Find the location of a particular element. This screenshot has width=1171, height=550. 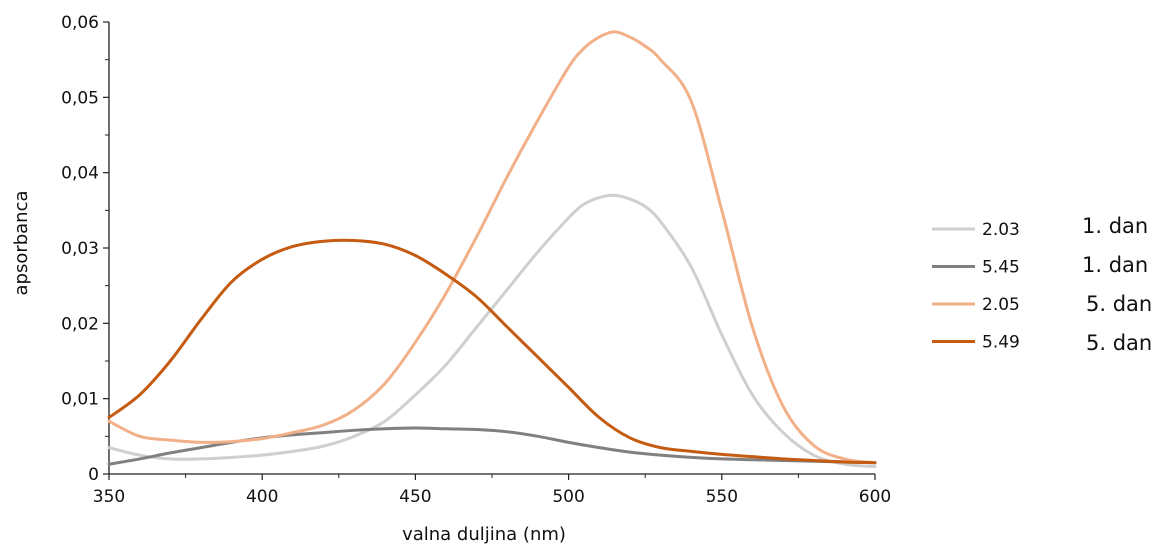

legend-label: 5.49 is located at coordinates (1001, 343).